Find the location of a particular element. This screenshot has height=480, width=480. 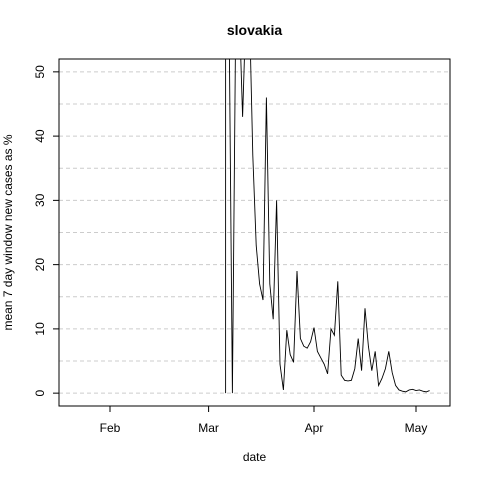

y-tick-label: 50 is located at coordinates (40, 72).